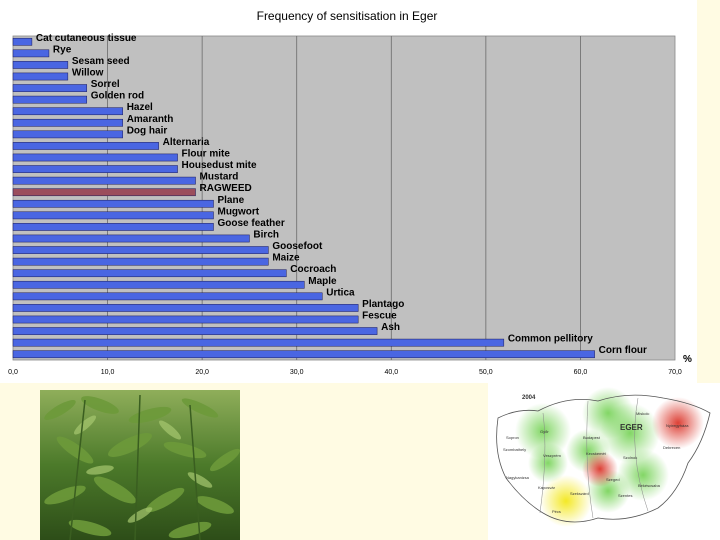 This screenshot has height=540, width=720. Describe the element at coordinates (219, 165) in the screenshot. I see `bar-label: Housedust mite` at that location.